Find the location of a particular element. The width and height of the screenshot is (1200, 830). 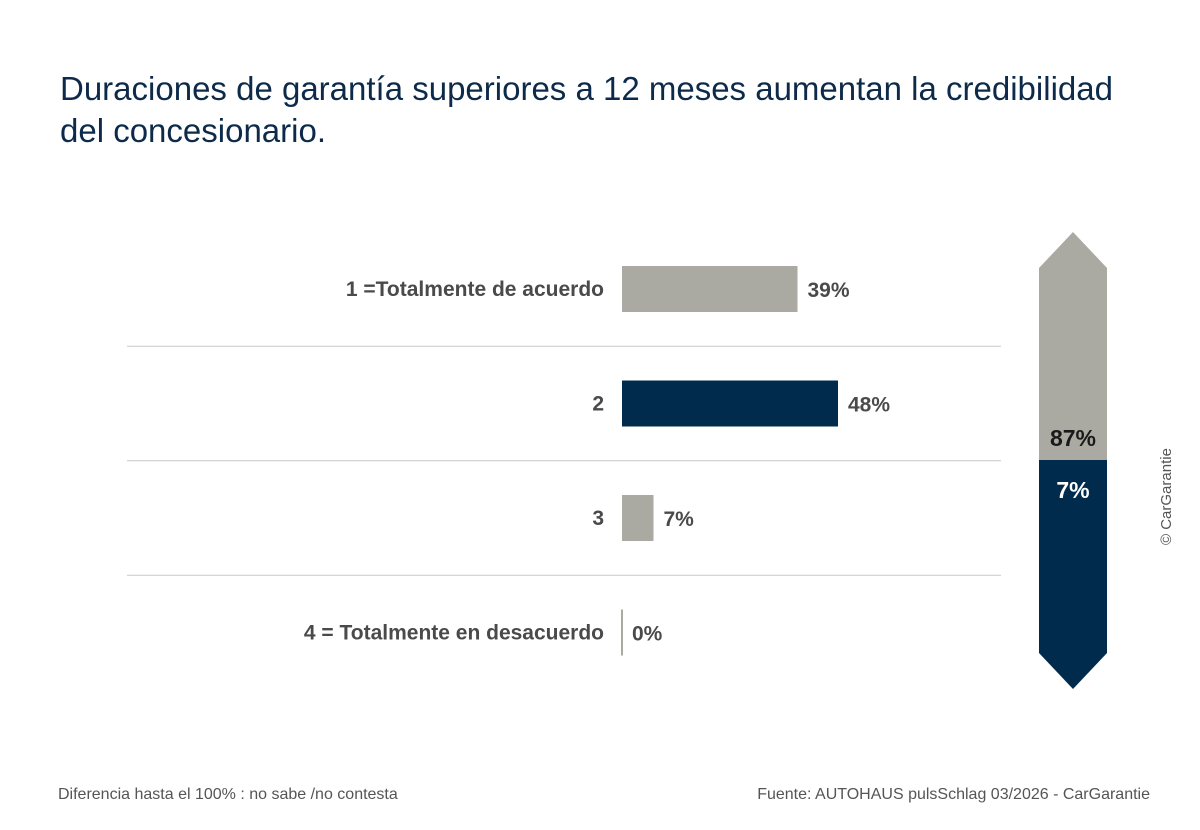

value-label: 39% is located at coordinates (829, 290).